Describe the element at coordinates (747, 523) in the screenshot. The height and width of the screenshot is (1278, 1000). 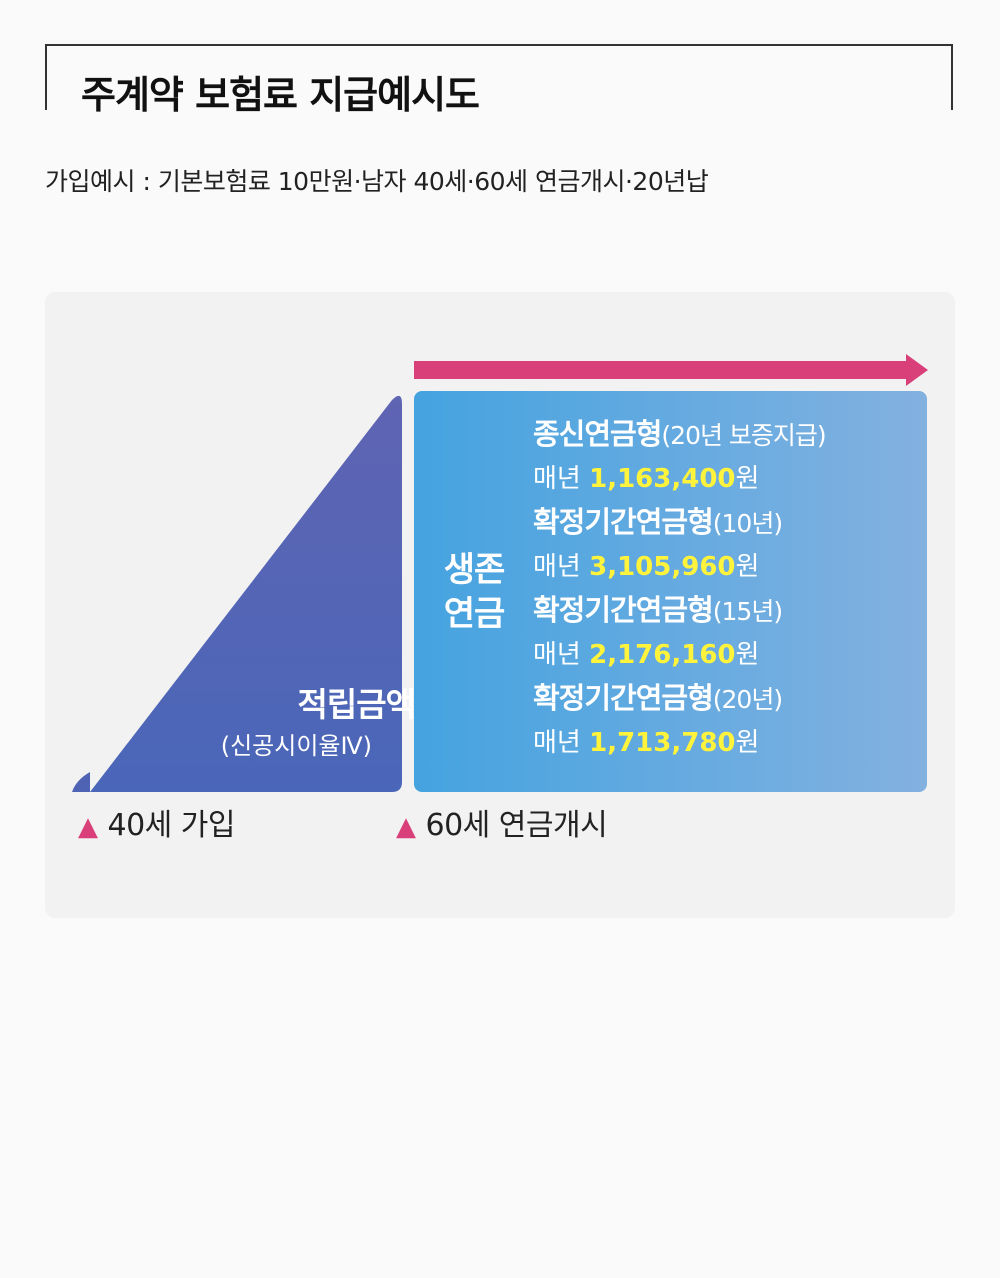
I see `option-period: (10년)` at that location.